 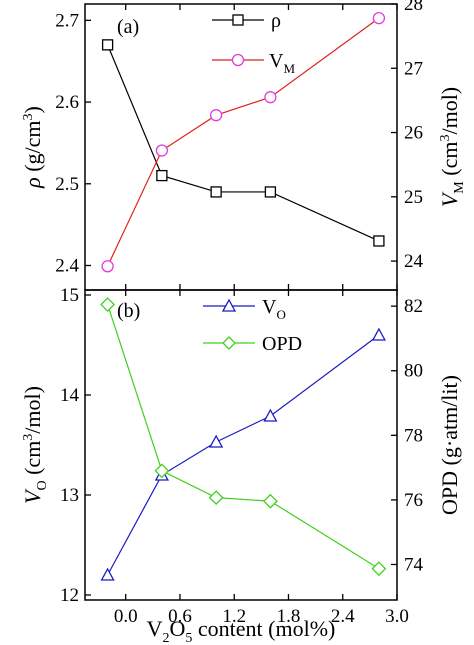 What do you see at coordinates (69, 495) in the screenshot?
I see `panel-b-left-tick-label-1: 13` at bounding box center [69, 495].